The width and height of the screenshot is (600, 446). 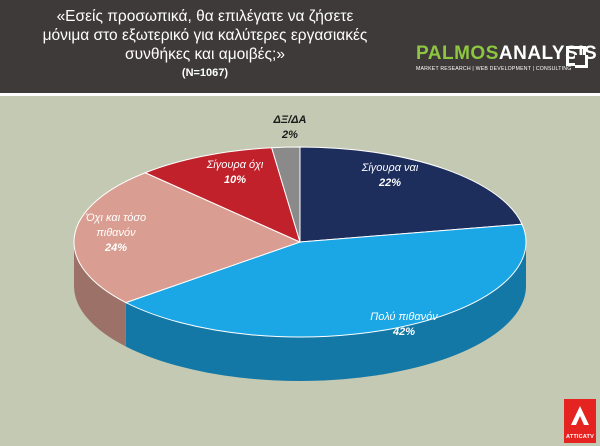 I want to click on sample-size: (N=1067), so click(x=205, y=73).